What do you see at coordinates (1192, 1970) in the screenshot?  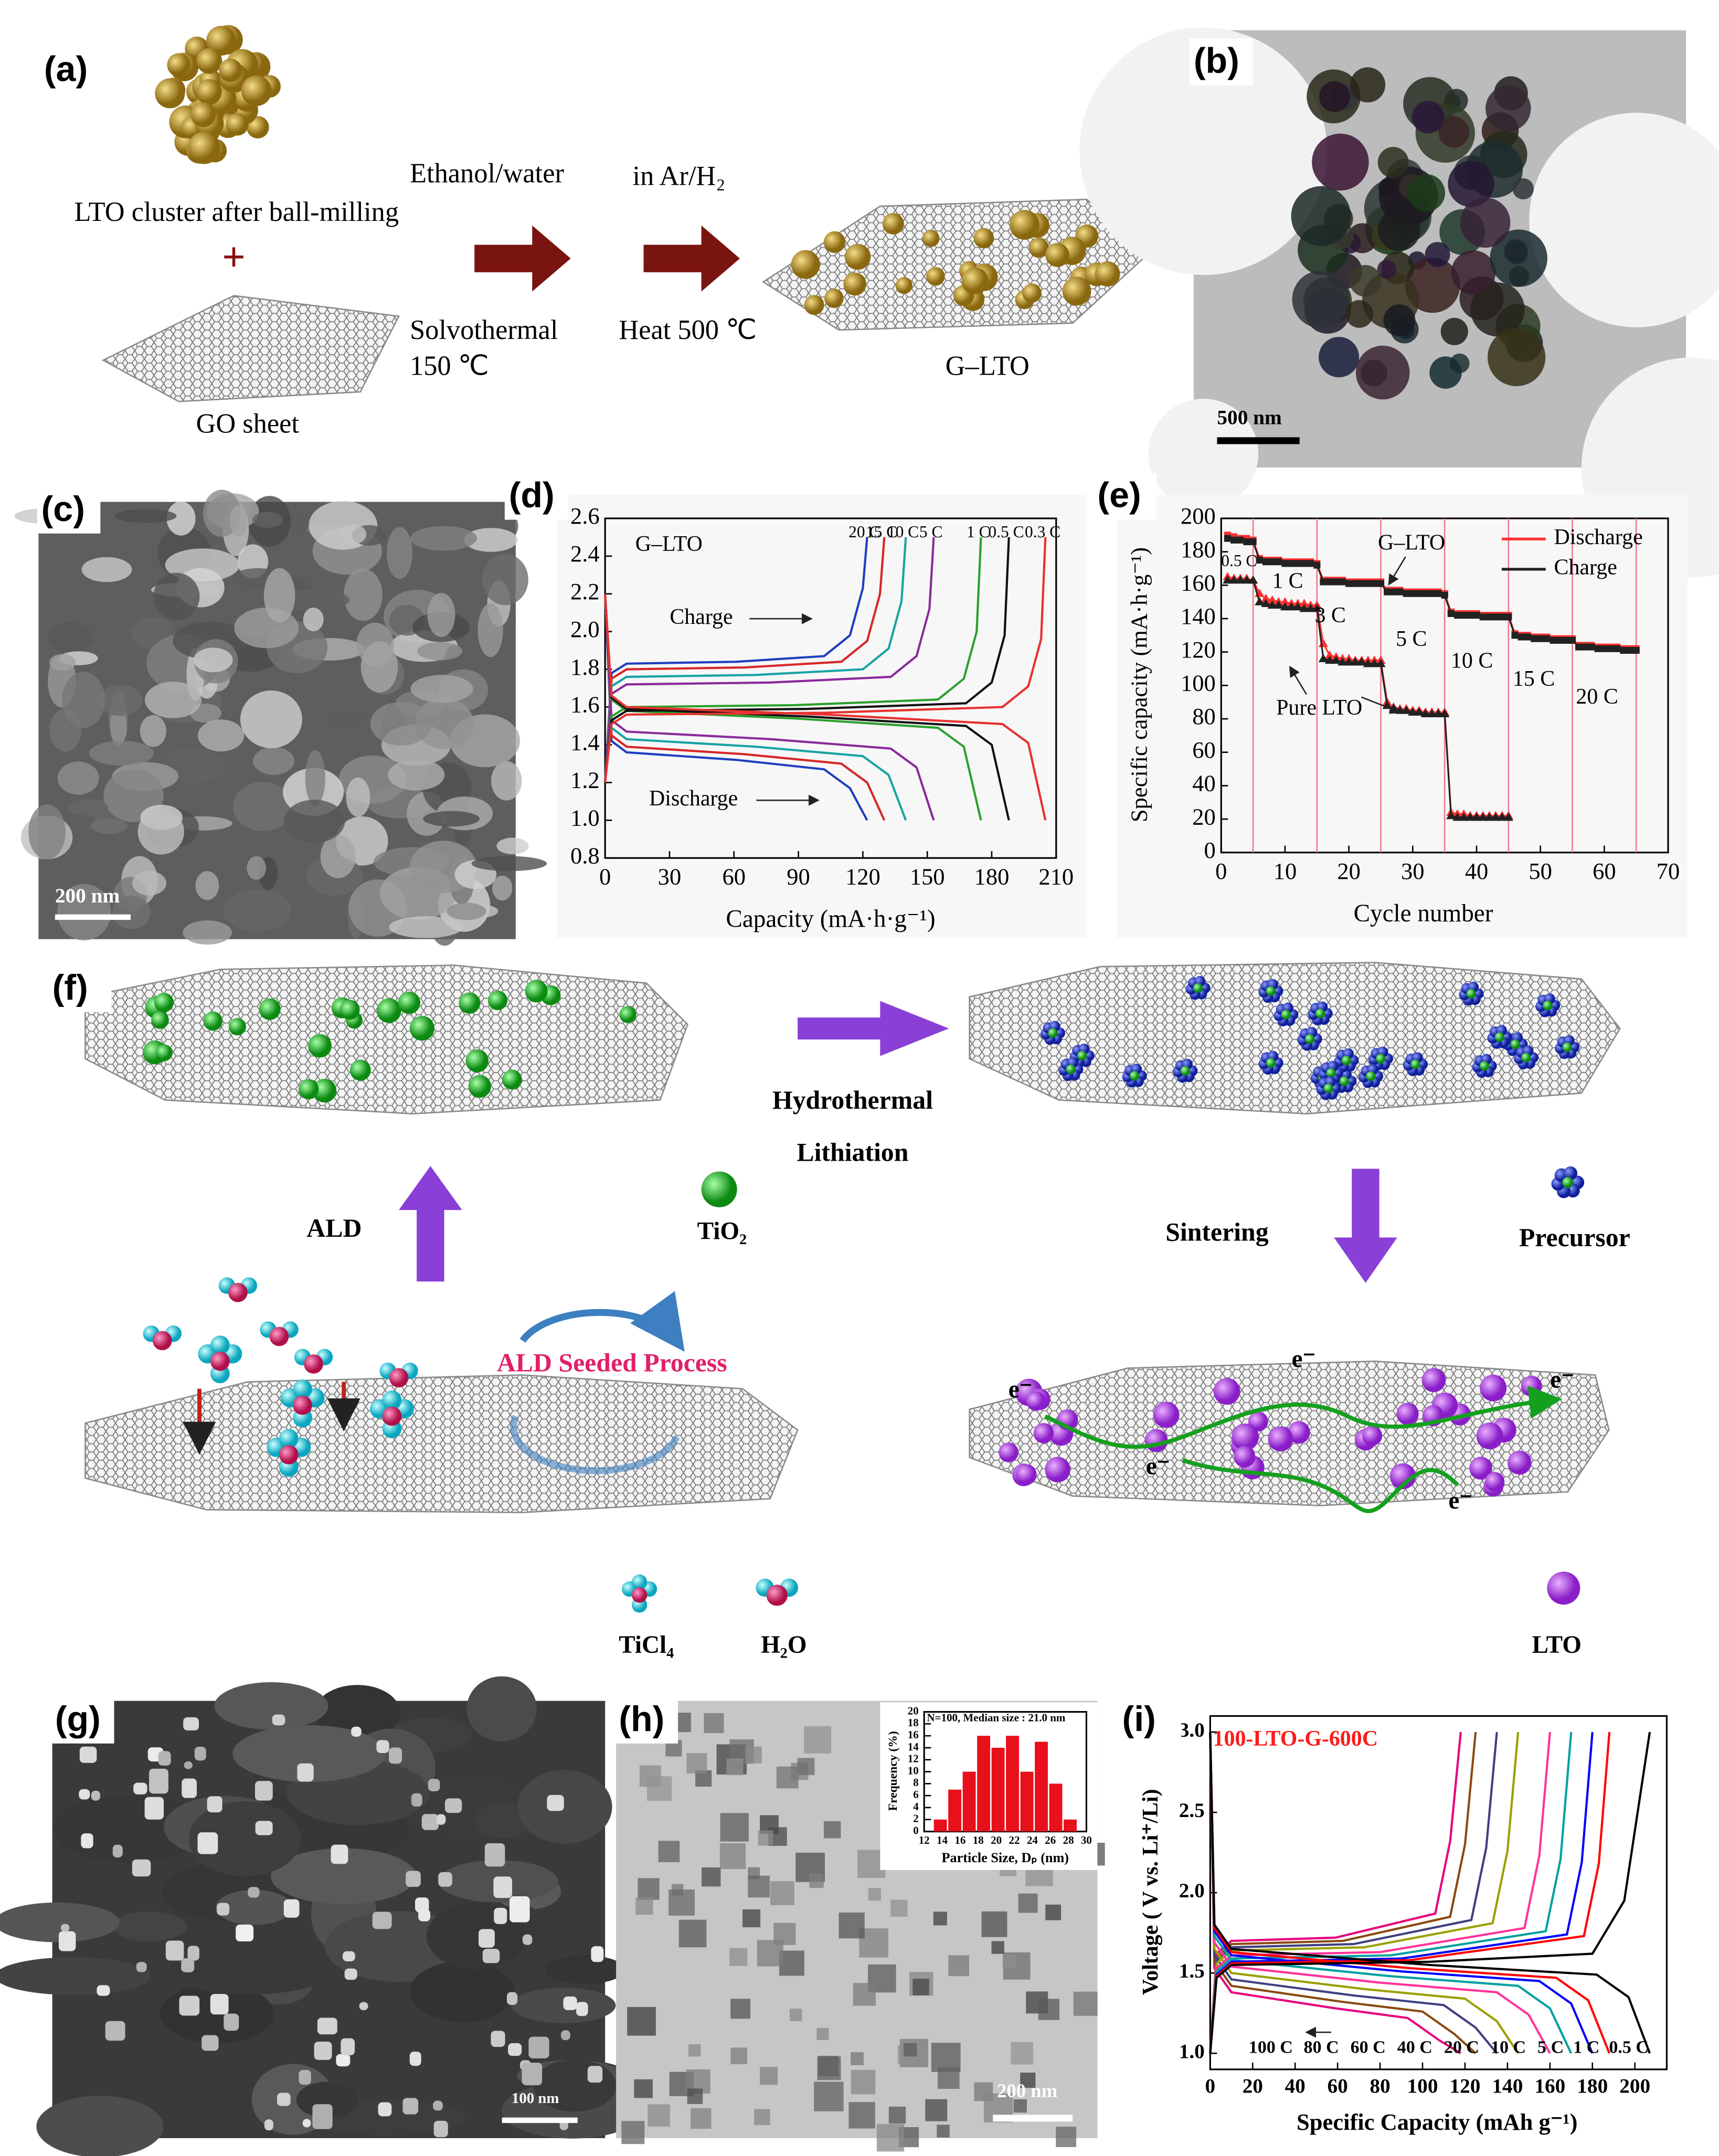 I see `y-tick-label: 1.5` at bounding box center [1192, 1970].